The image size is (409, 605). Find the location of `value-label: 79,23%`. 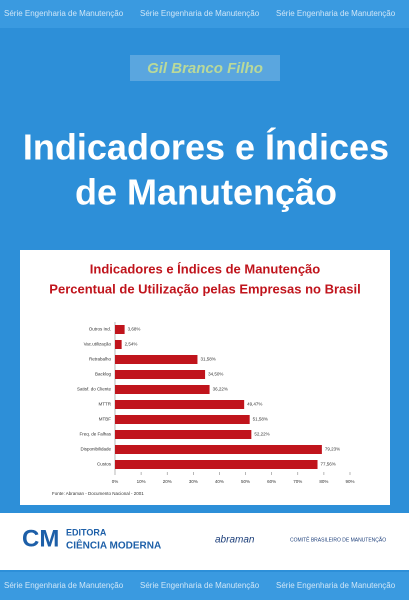

value-label: 79,23% is located at coordinates (332, 449).